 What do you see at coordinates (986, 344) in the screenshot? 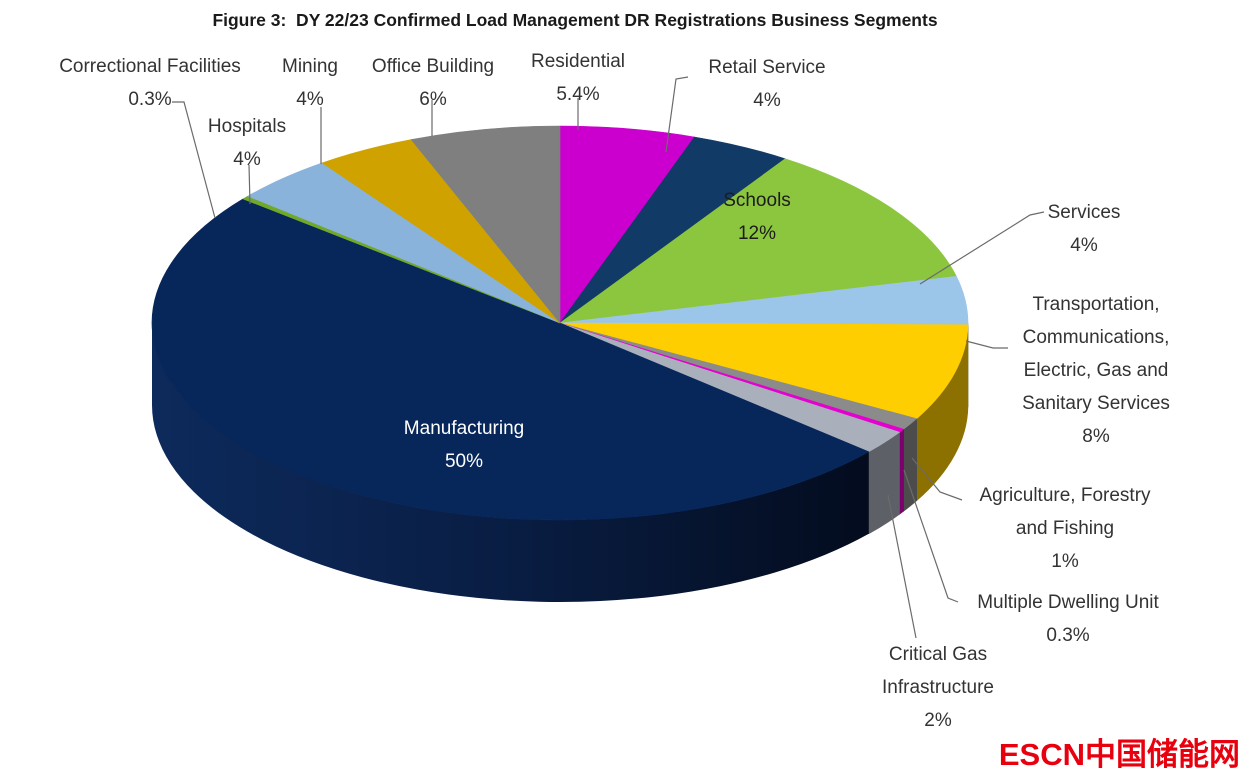
I see `leader-line-transportation` at bounding box center [986, 344].